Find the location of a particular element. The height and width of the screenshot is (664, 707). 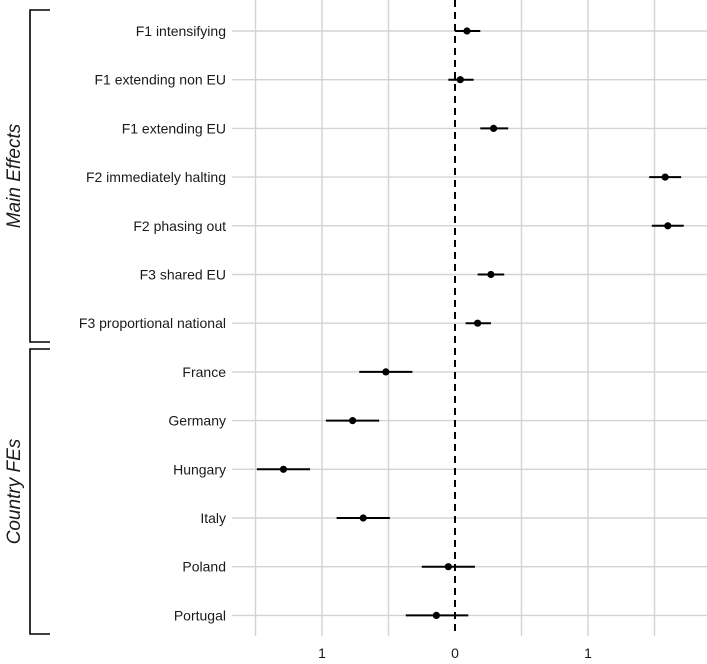

row-label: Germany is located at coordinates (197, 421).